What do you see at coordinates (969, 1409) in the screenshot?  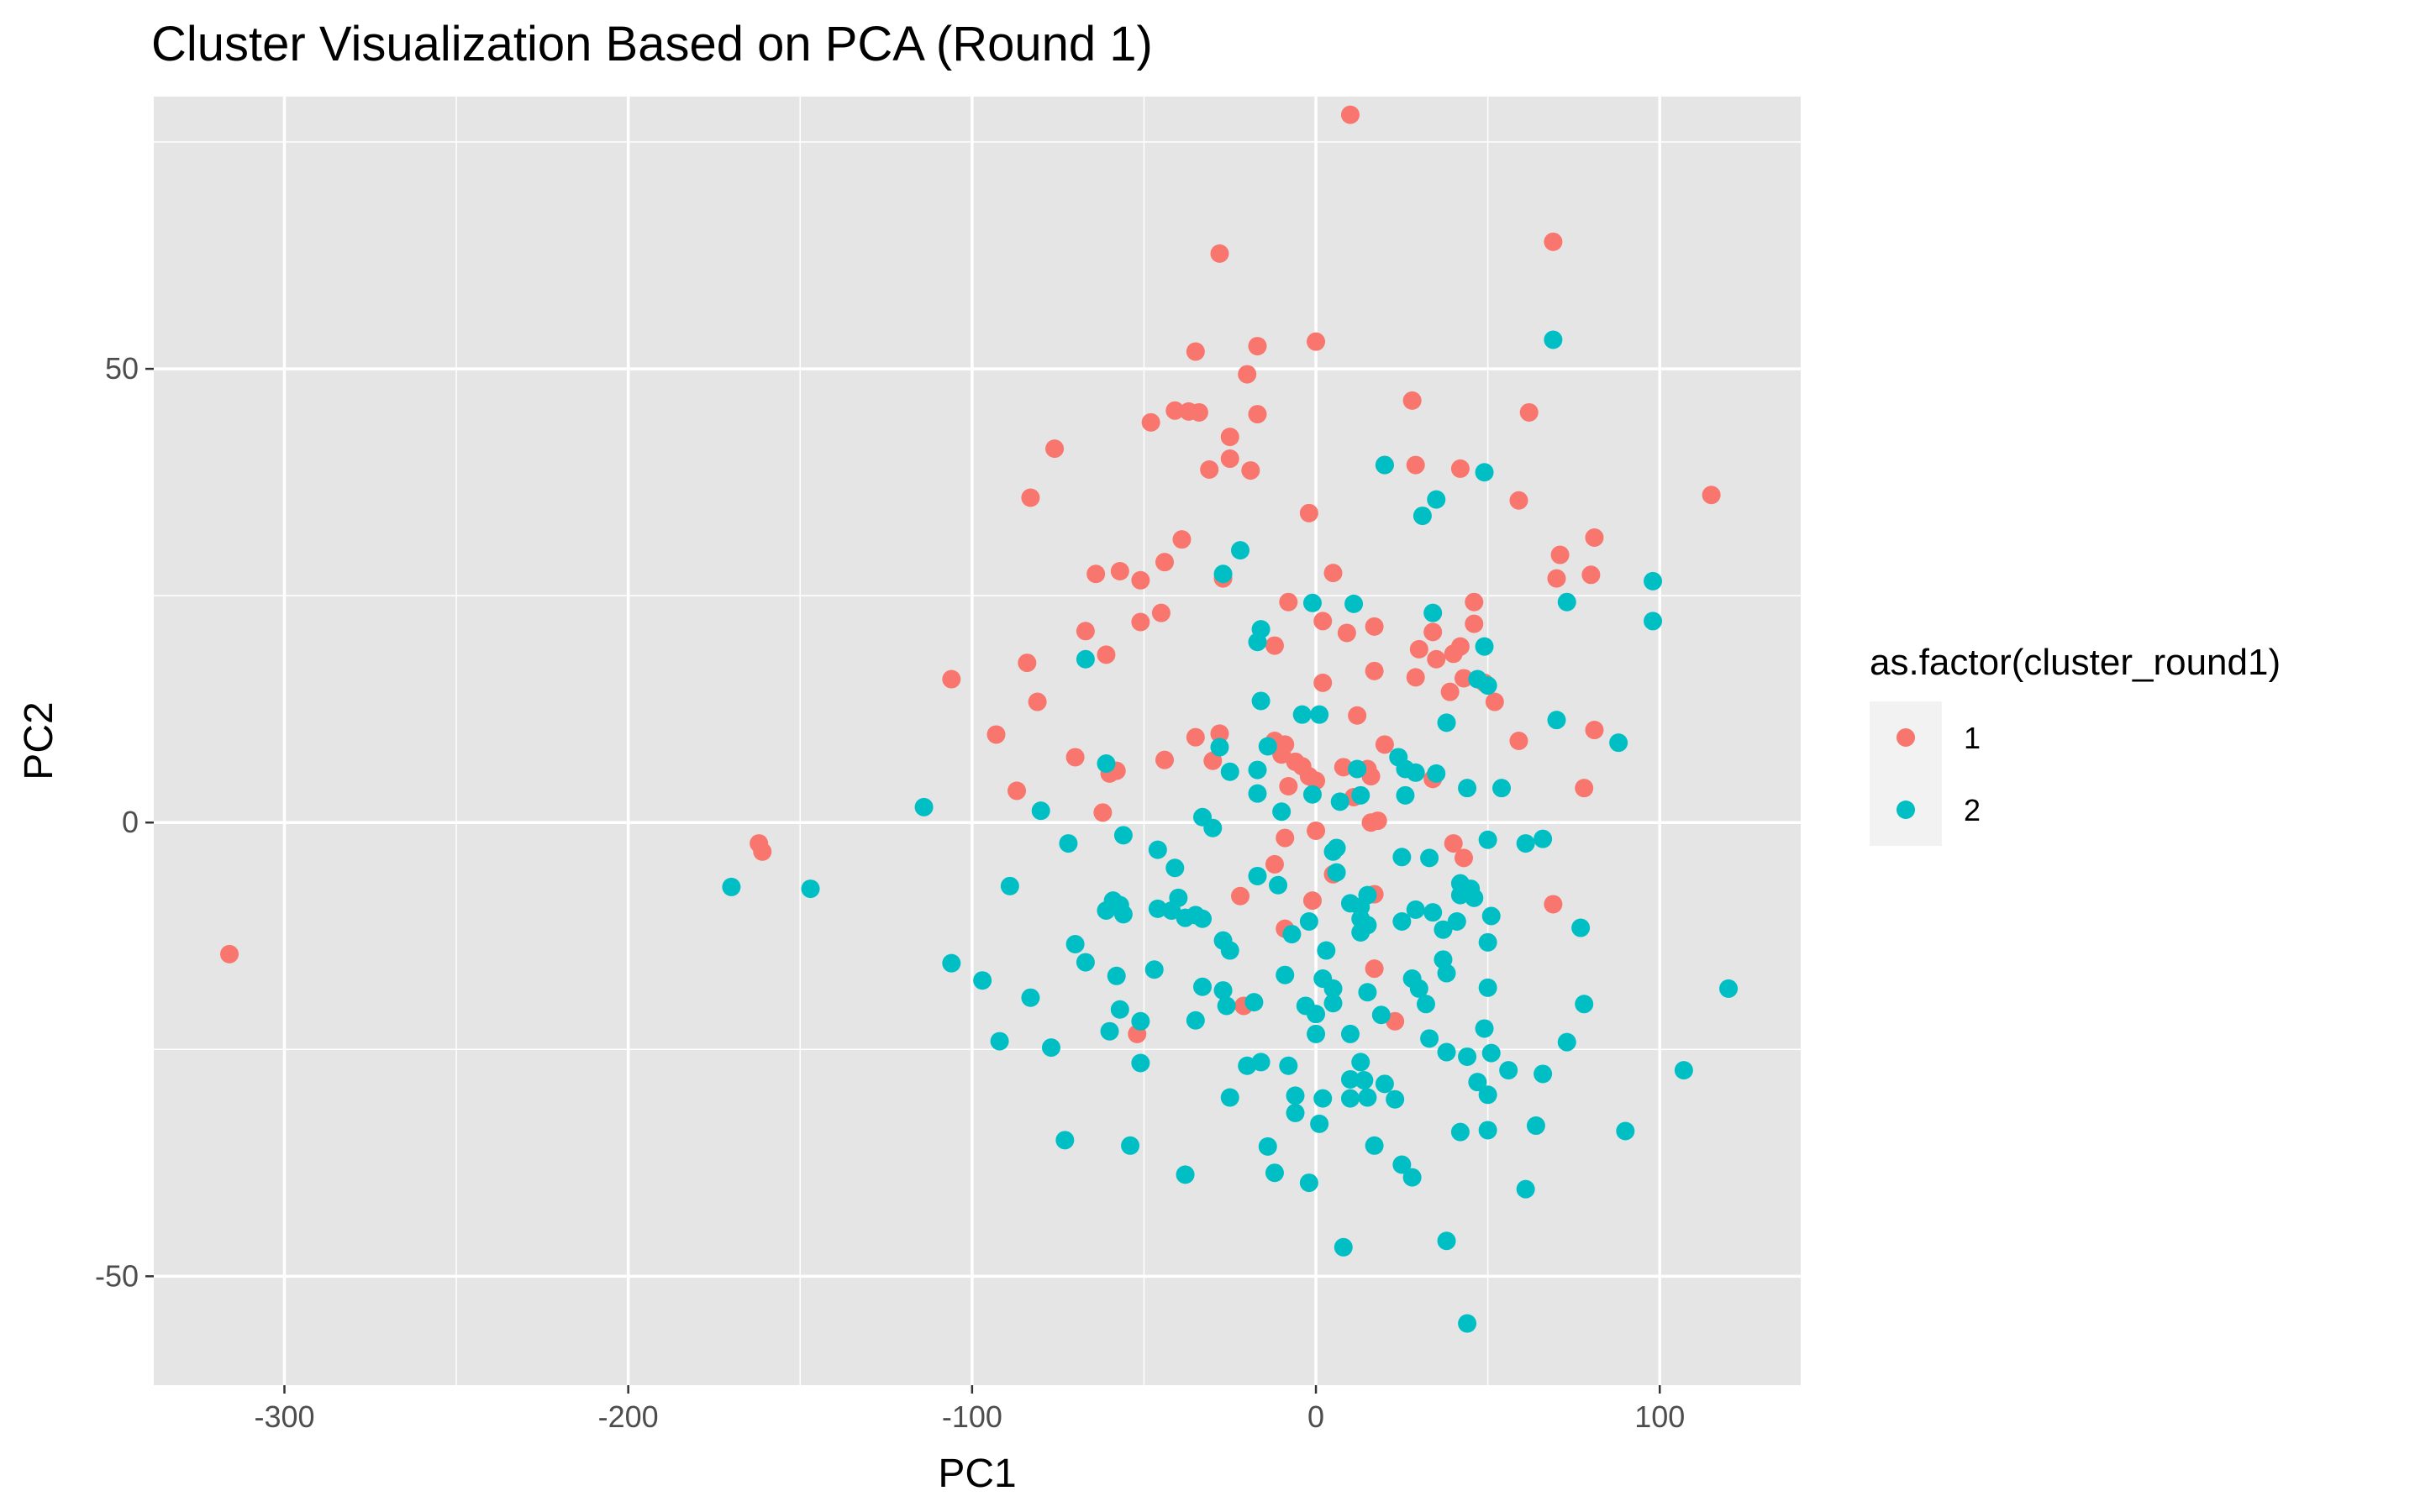 I see `x-axis-ticks: -300 -200 -100 0 100` at bounding box center [969, 1409].